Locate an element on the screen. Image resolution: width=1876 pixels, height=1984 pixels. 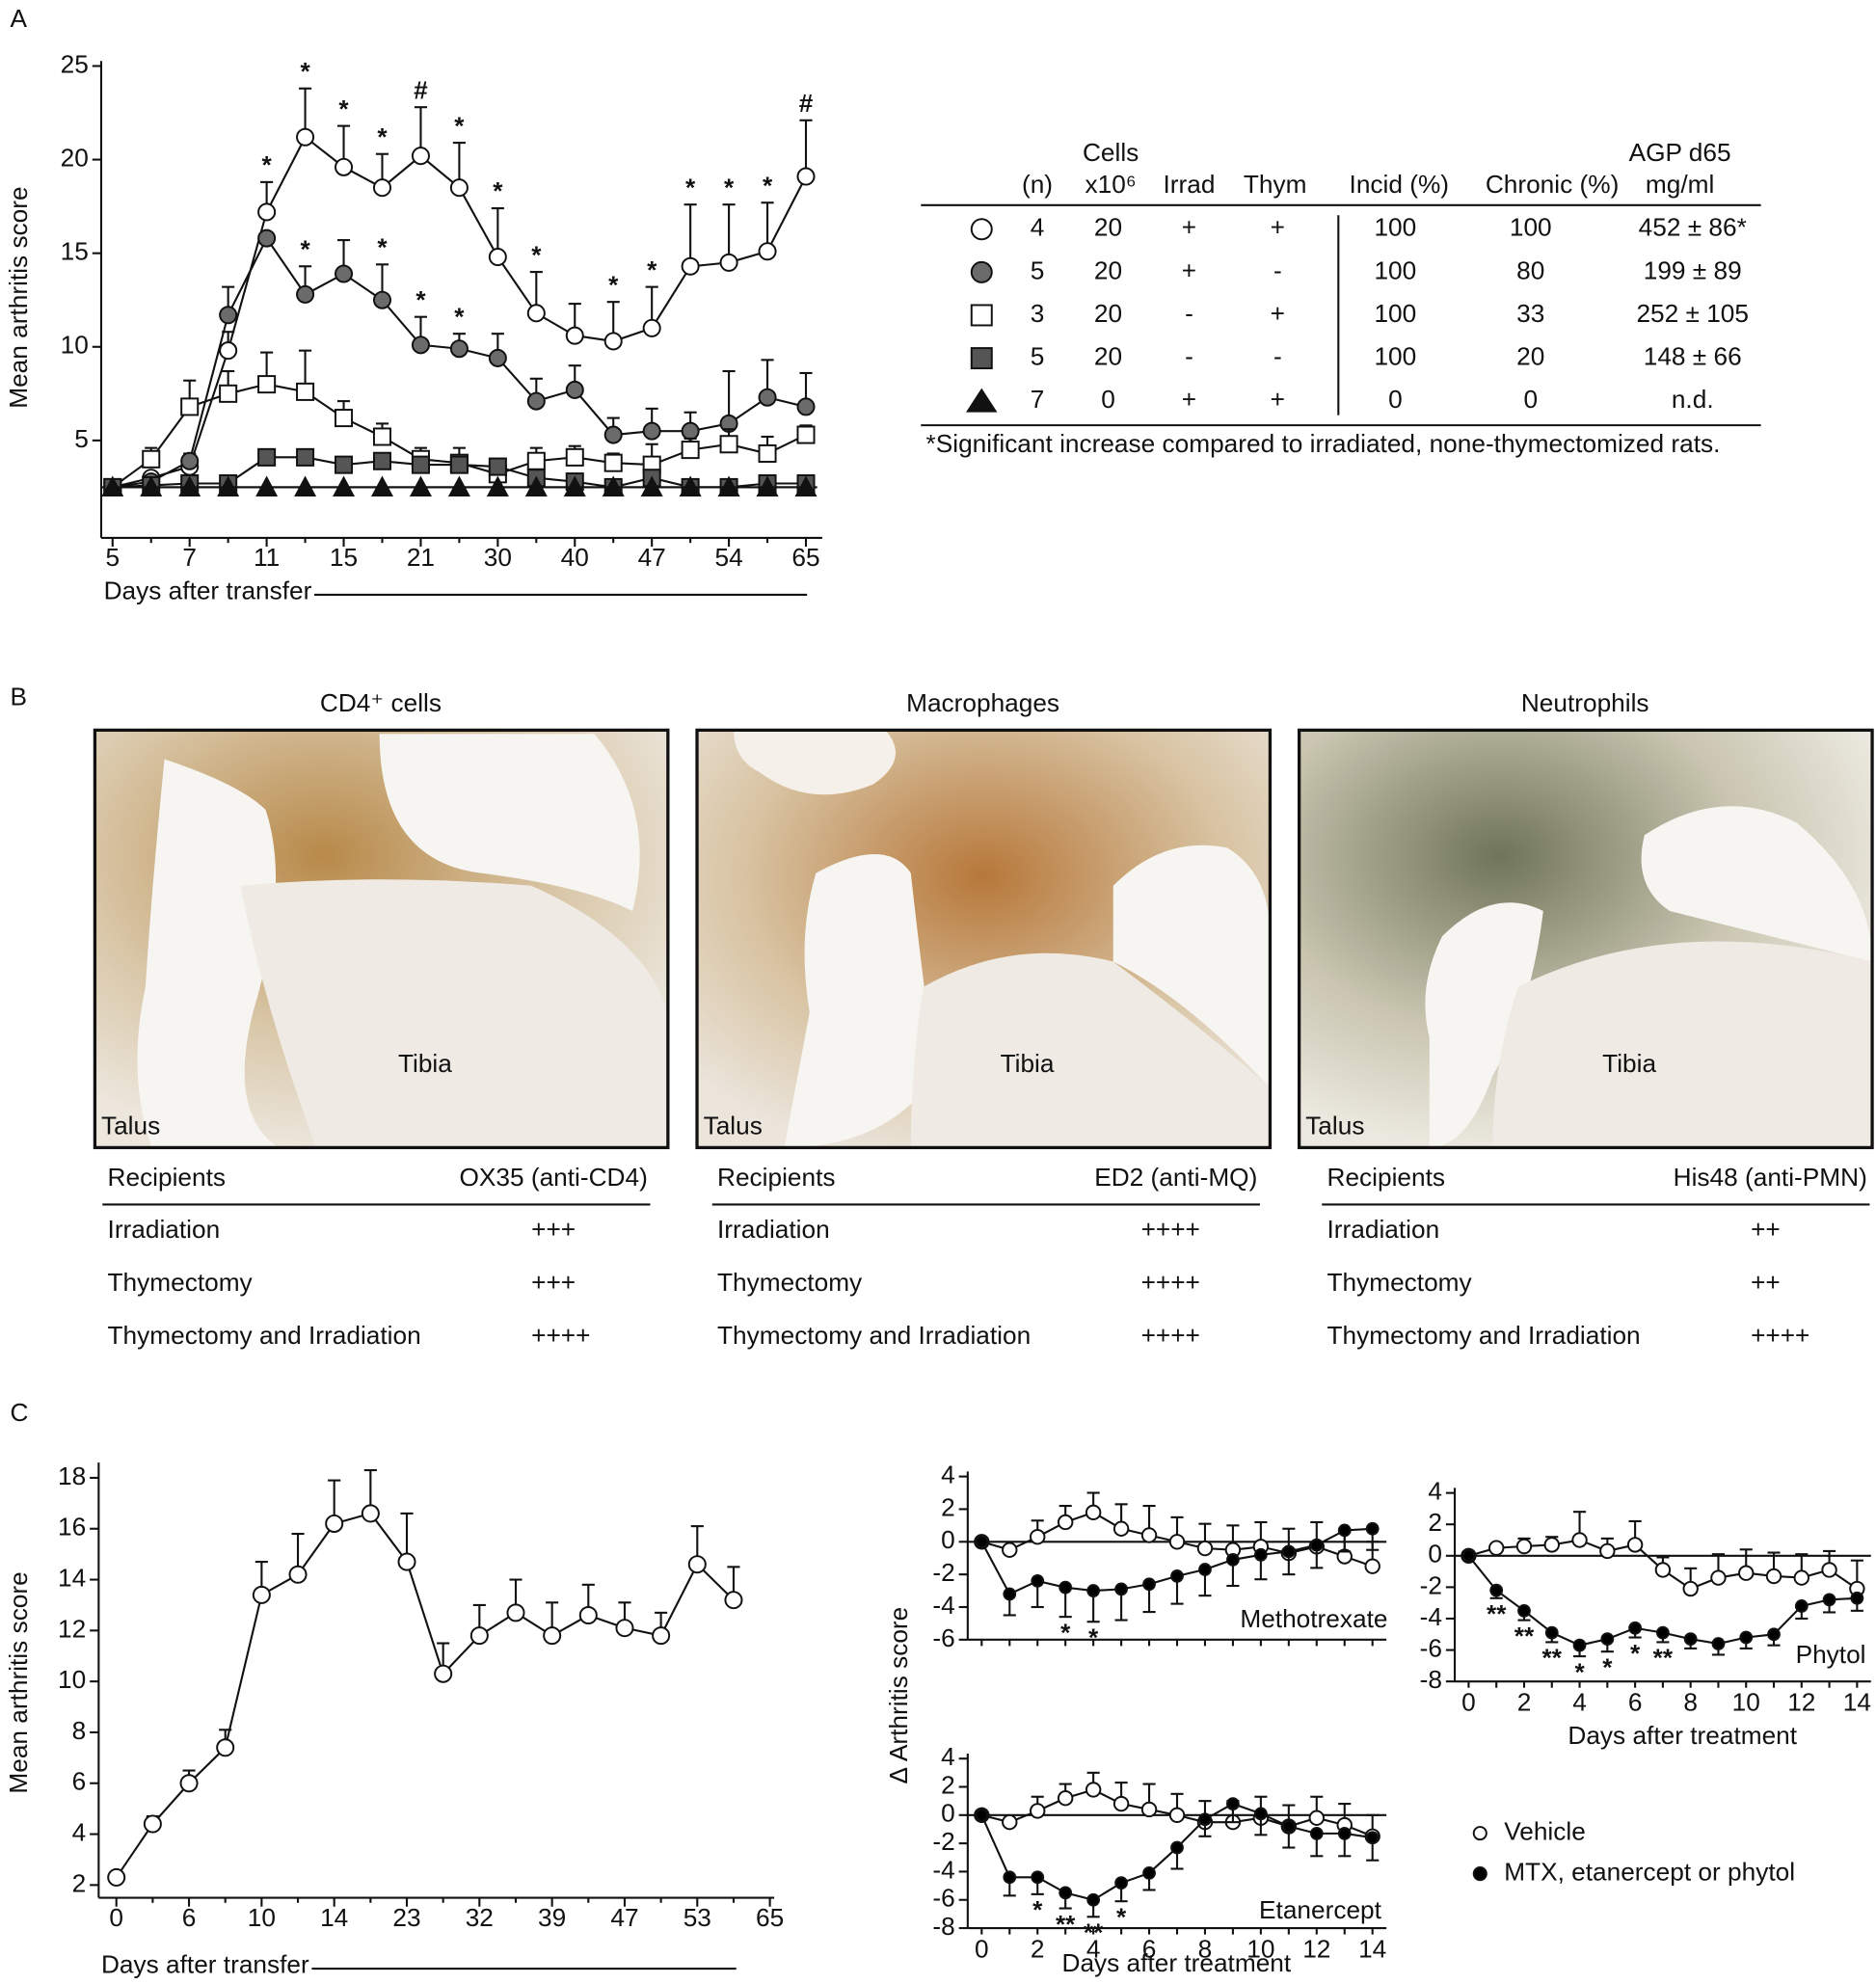
y-tick-label: -8 is located at coordinates (943, 1927).